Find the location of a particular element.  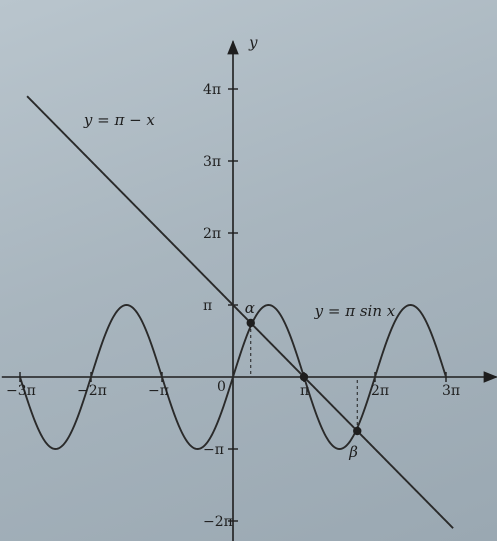

x-tick-label: 3π is located at coordinates (451, 391).